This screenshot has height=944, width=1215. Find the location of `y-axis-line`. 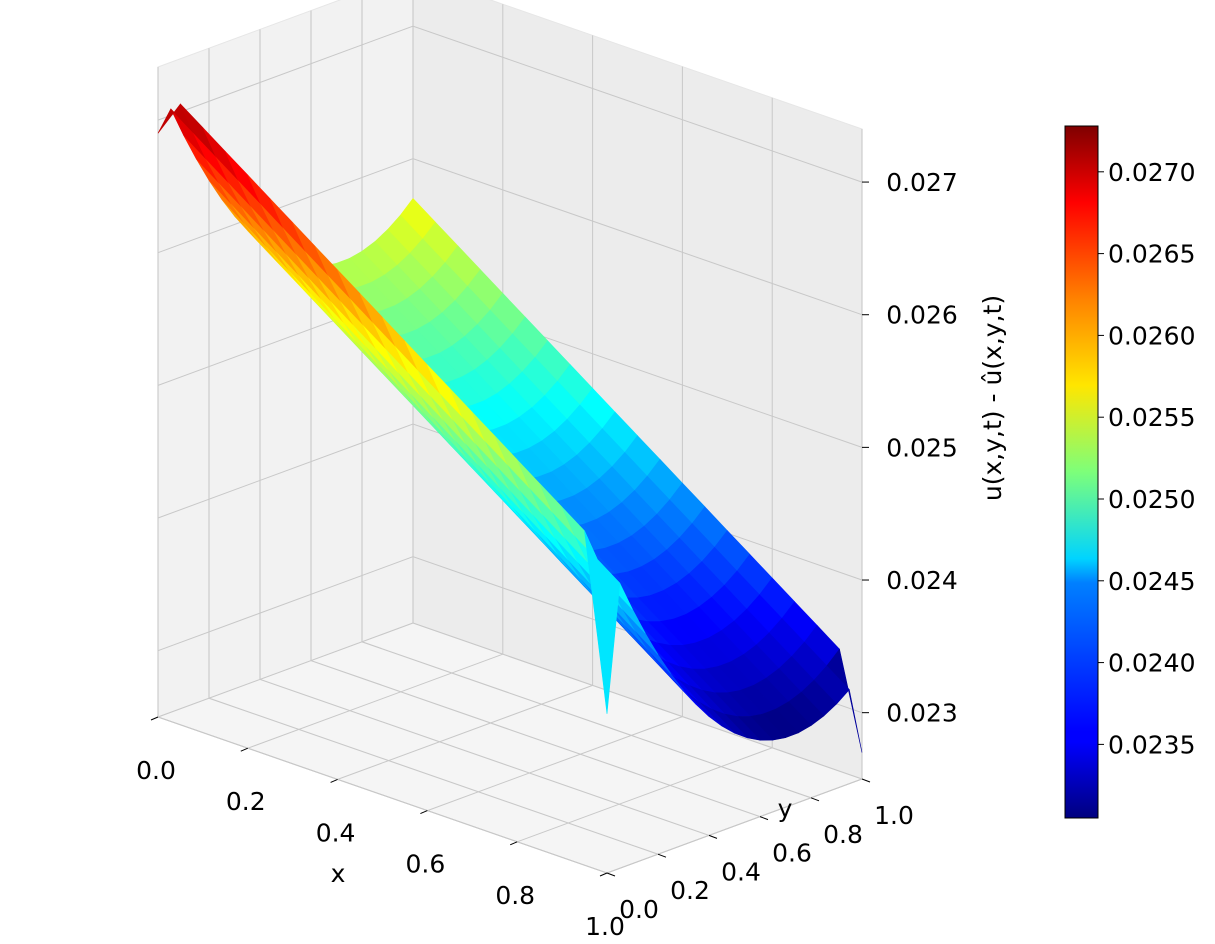

y-axis-line is located at coordinates (734, 826).